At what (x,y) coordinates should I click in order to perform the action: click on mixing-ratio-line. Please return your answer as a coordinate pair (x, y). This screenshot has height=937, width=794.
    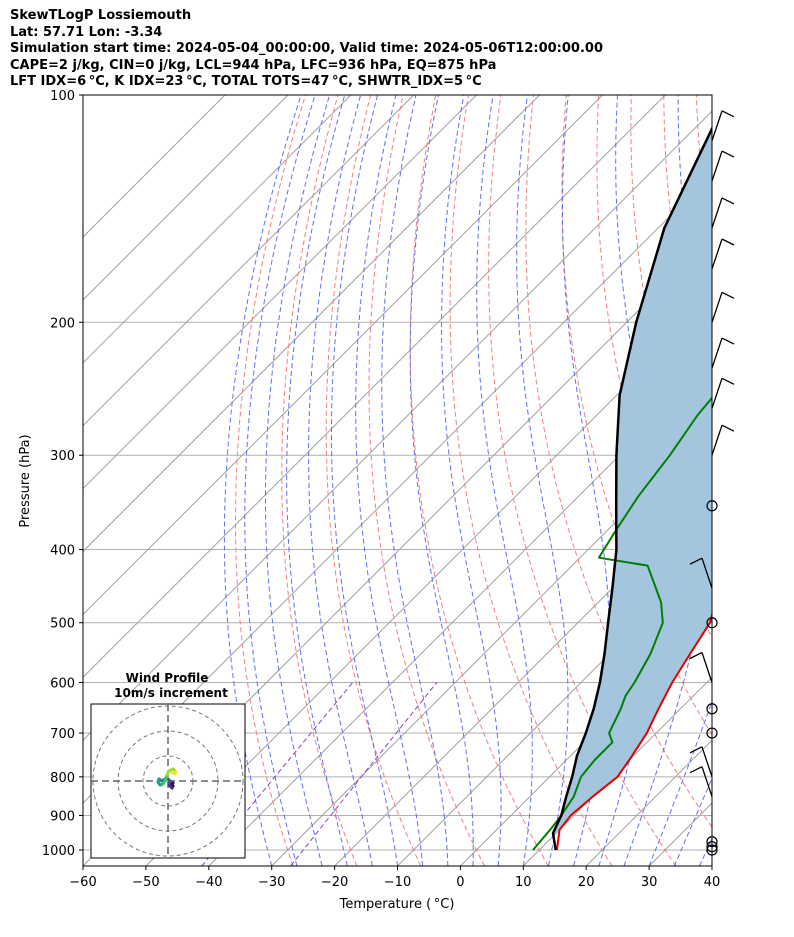
    Looking at the image, I should click on (277, 774).